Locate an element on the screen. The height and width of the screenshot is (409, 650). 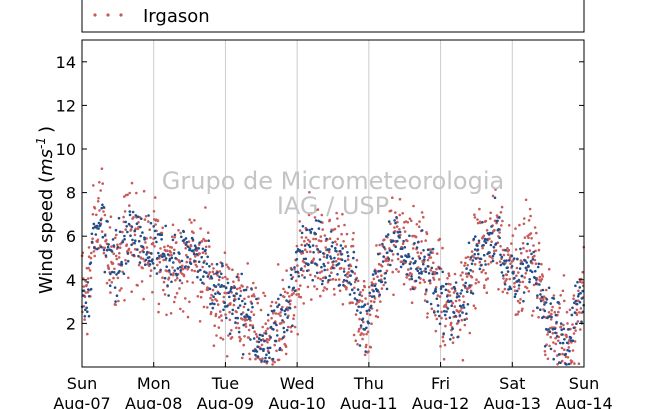
y-tick-label: 10 is located at coordinates (66, 149).